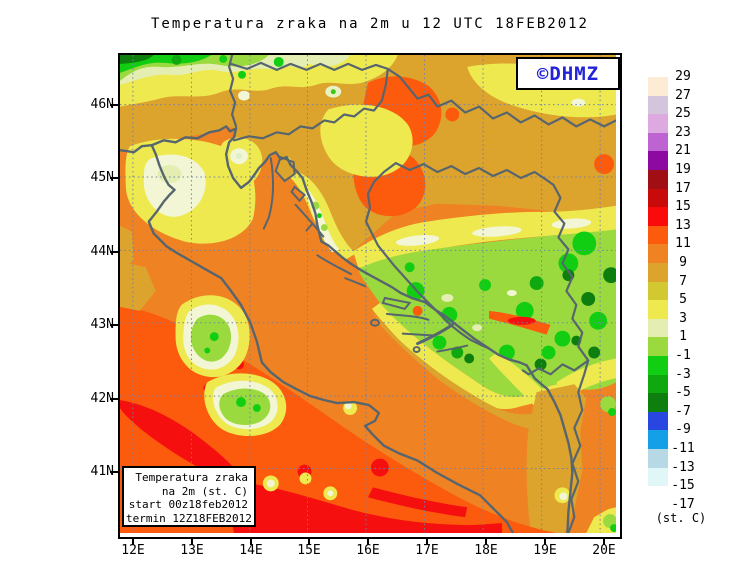 The image size is (740, 582). What do you see at coordinates (204, 491) in the screenshot?
I see `info-box-line: na 2m (st. C)` at bounding box center [204, 491].